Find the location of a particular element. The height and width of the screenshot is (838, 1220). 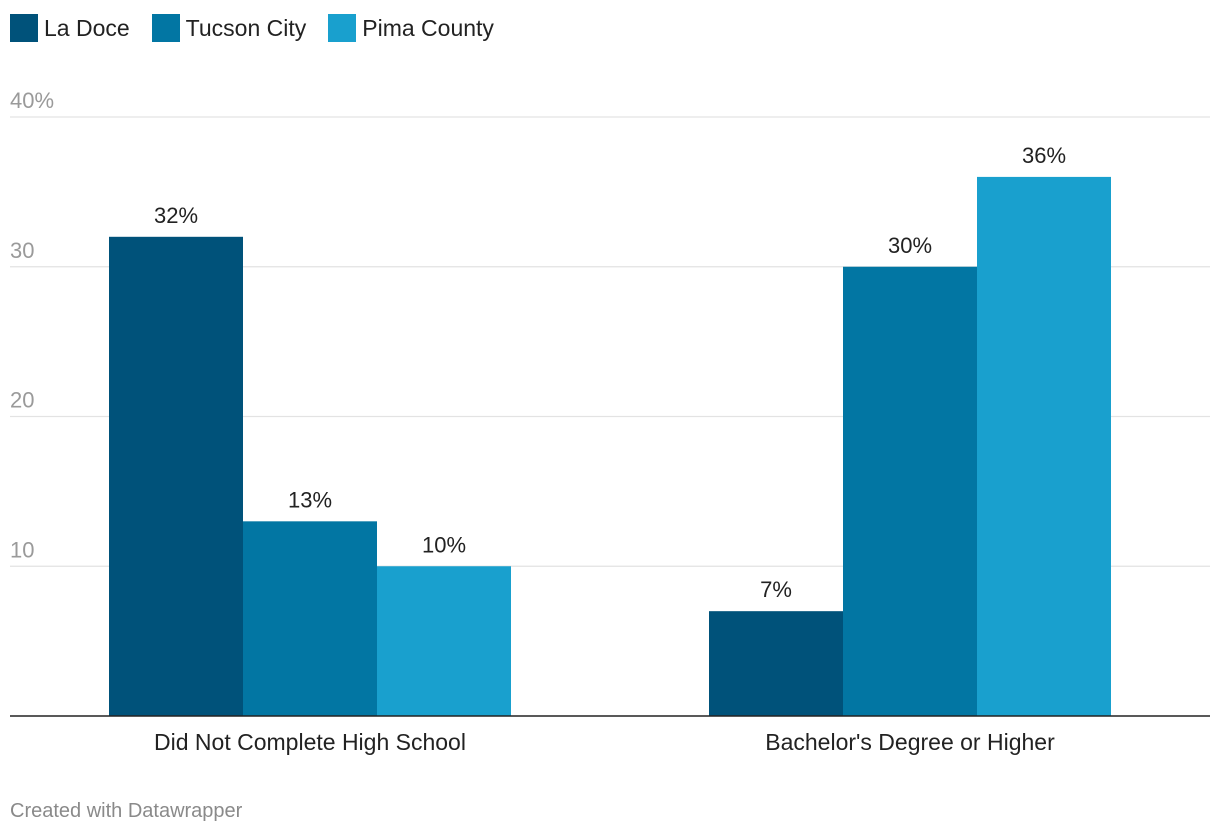

bar-pima-county-bachelor-s-degree-or-higher is located at coordinates (1044, 446).